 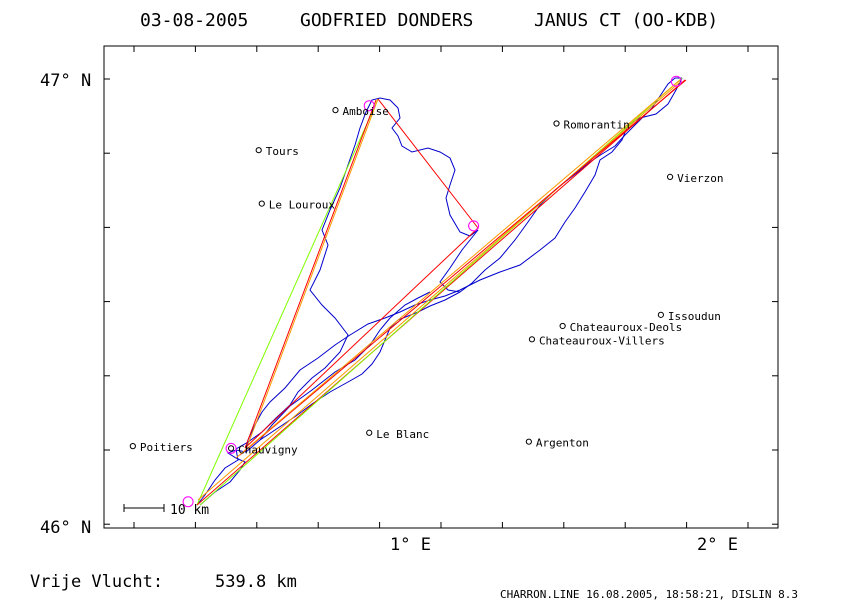 I want to click on pilot-name: GODFRIED DONDERS, so click(x=386, y=20).